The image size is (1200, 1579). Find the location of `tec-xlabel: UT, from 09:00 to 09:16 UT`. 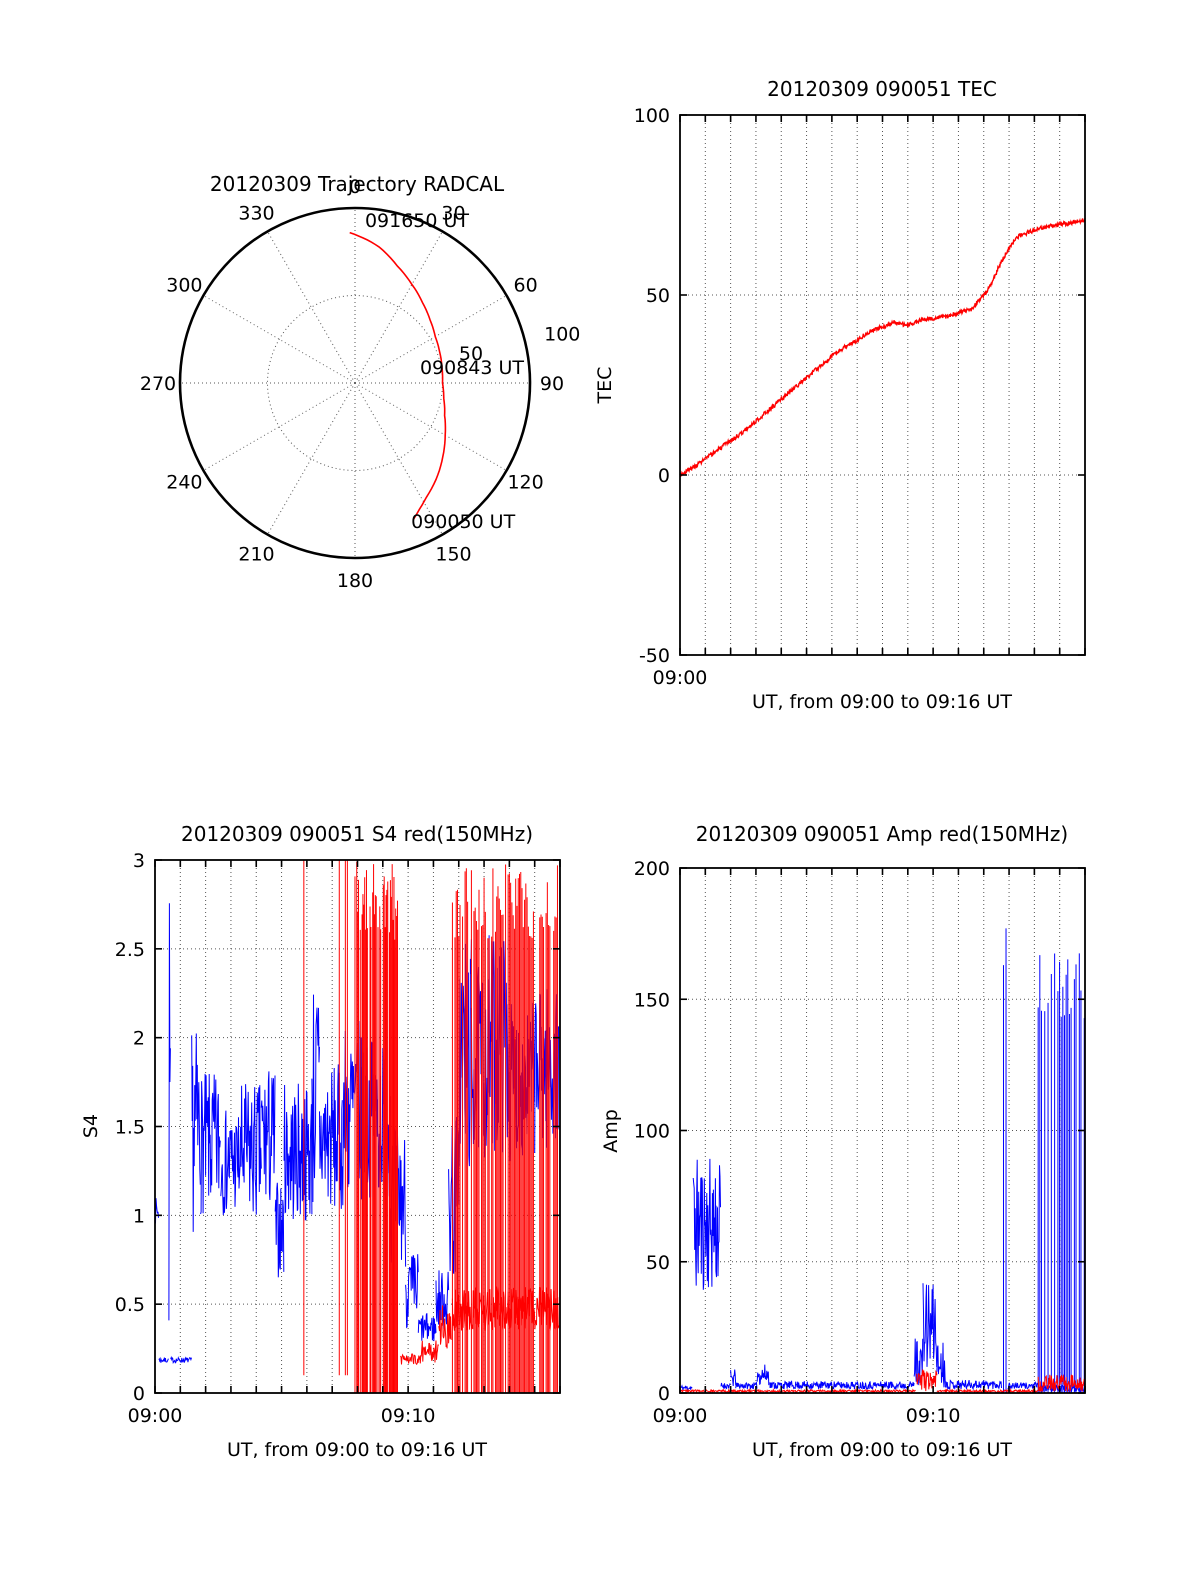

tec-xlabel: UT, from 09:00 to 09:16 UT is located at coordinates (882, 702).